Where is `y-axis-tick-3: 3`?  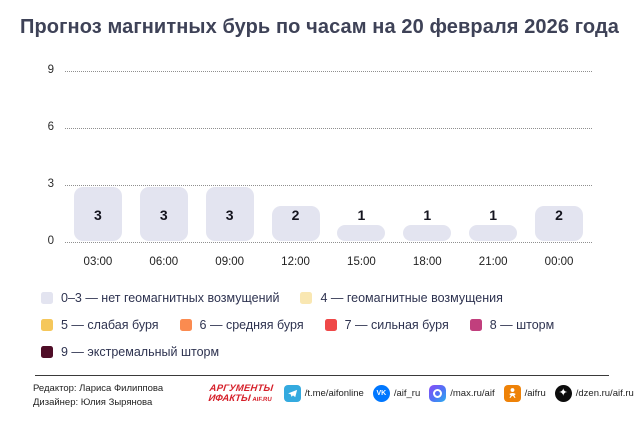
y-axis-tick-3: 3 is located at coordinates (50, 184).